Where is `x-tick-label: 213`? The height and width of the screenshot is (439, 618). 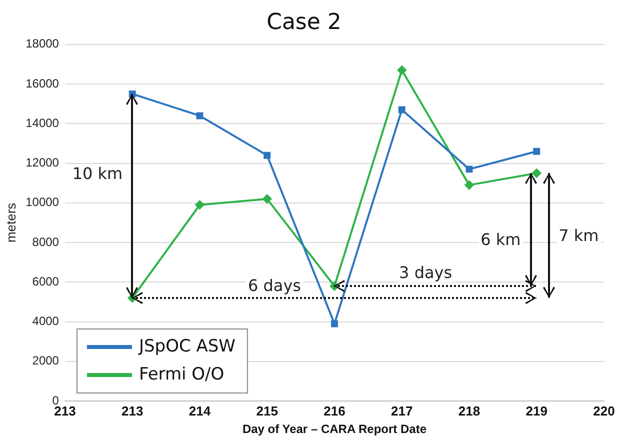
x-tick-label: 213 is located at coordinates (132, 410).